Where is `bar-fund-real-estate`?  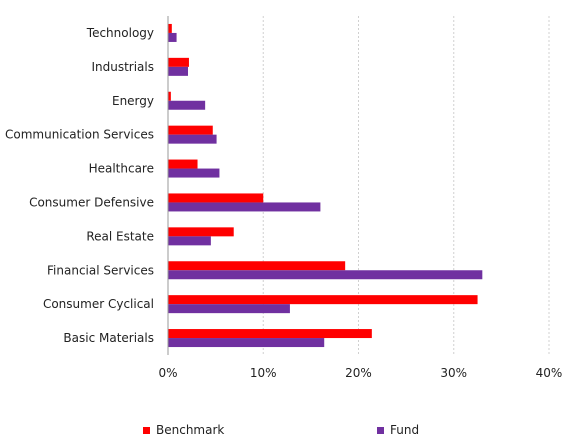
bar-fund-real-estate is located at coordinates (189, 241).